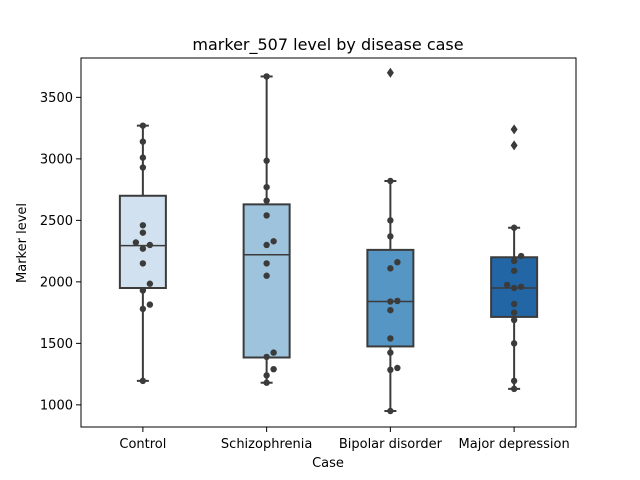 This screenshot has height=480, width=640. Describe the element at coordinates (327, 45) in the screenshot. I see `chart-title: marker_507 level by disease case` at that location.